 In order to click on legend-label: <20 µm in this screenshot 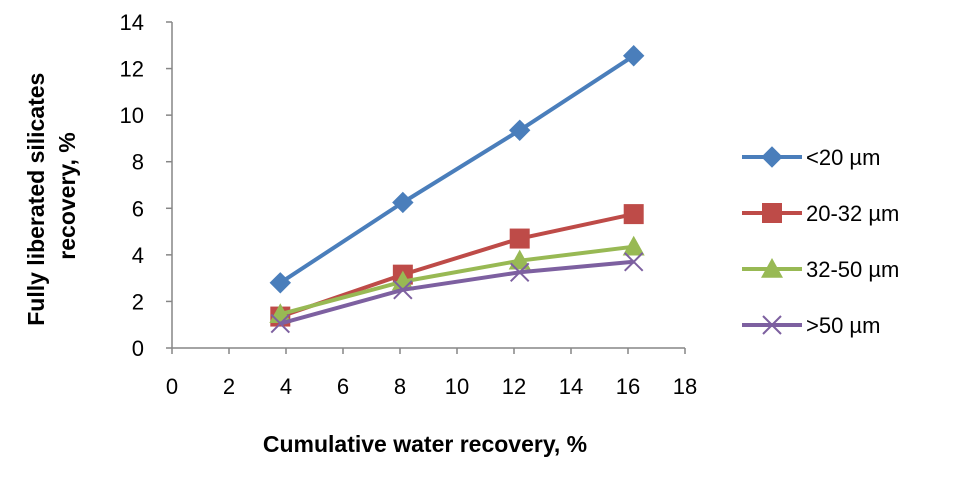, I will do `click(843, 157)`.